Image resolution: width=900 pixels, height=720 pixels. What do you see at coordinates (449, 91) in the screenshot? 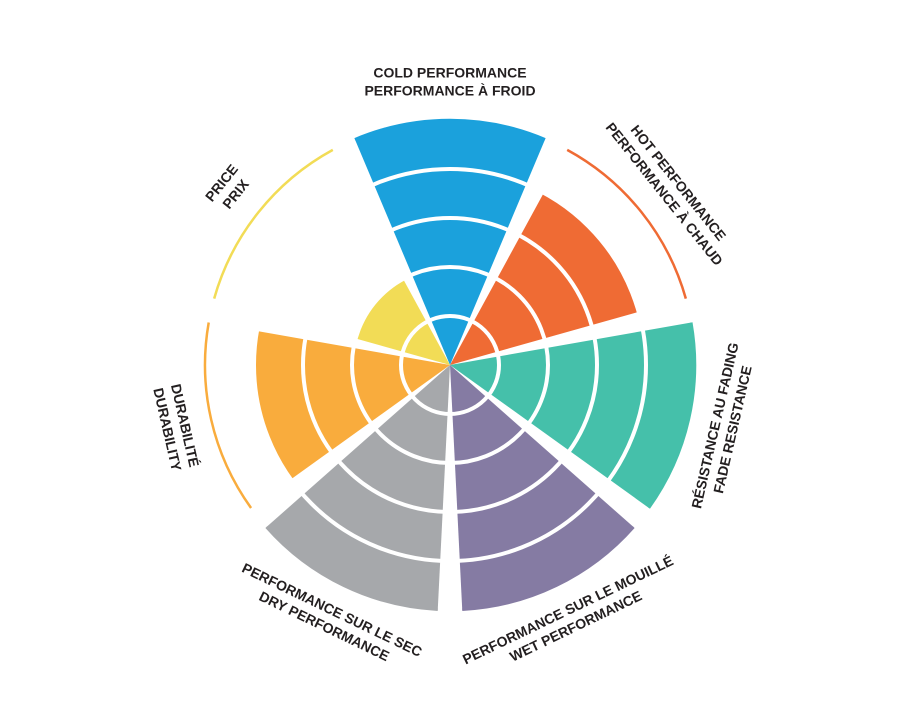
I see `category-label: PERFORMANCE À FROID` at bounding box center [449, 91].